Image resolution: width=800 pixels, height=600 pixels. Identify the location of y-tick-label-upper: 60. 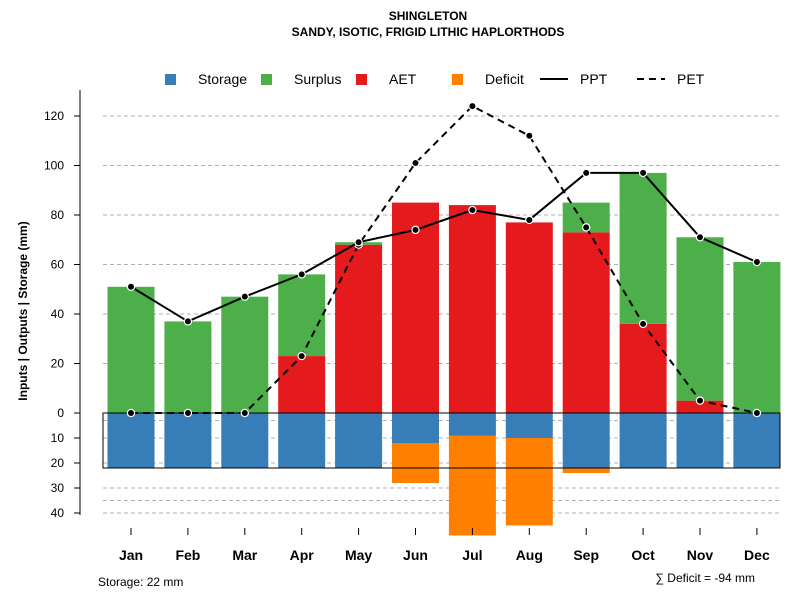
(58, 265).